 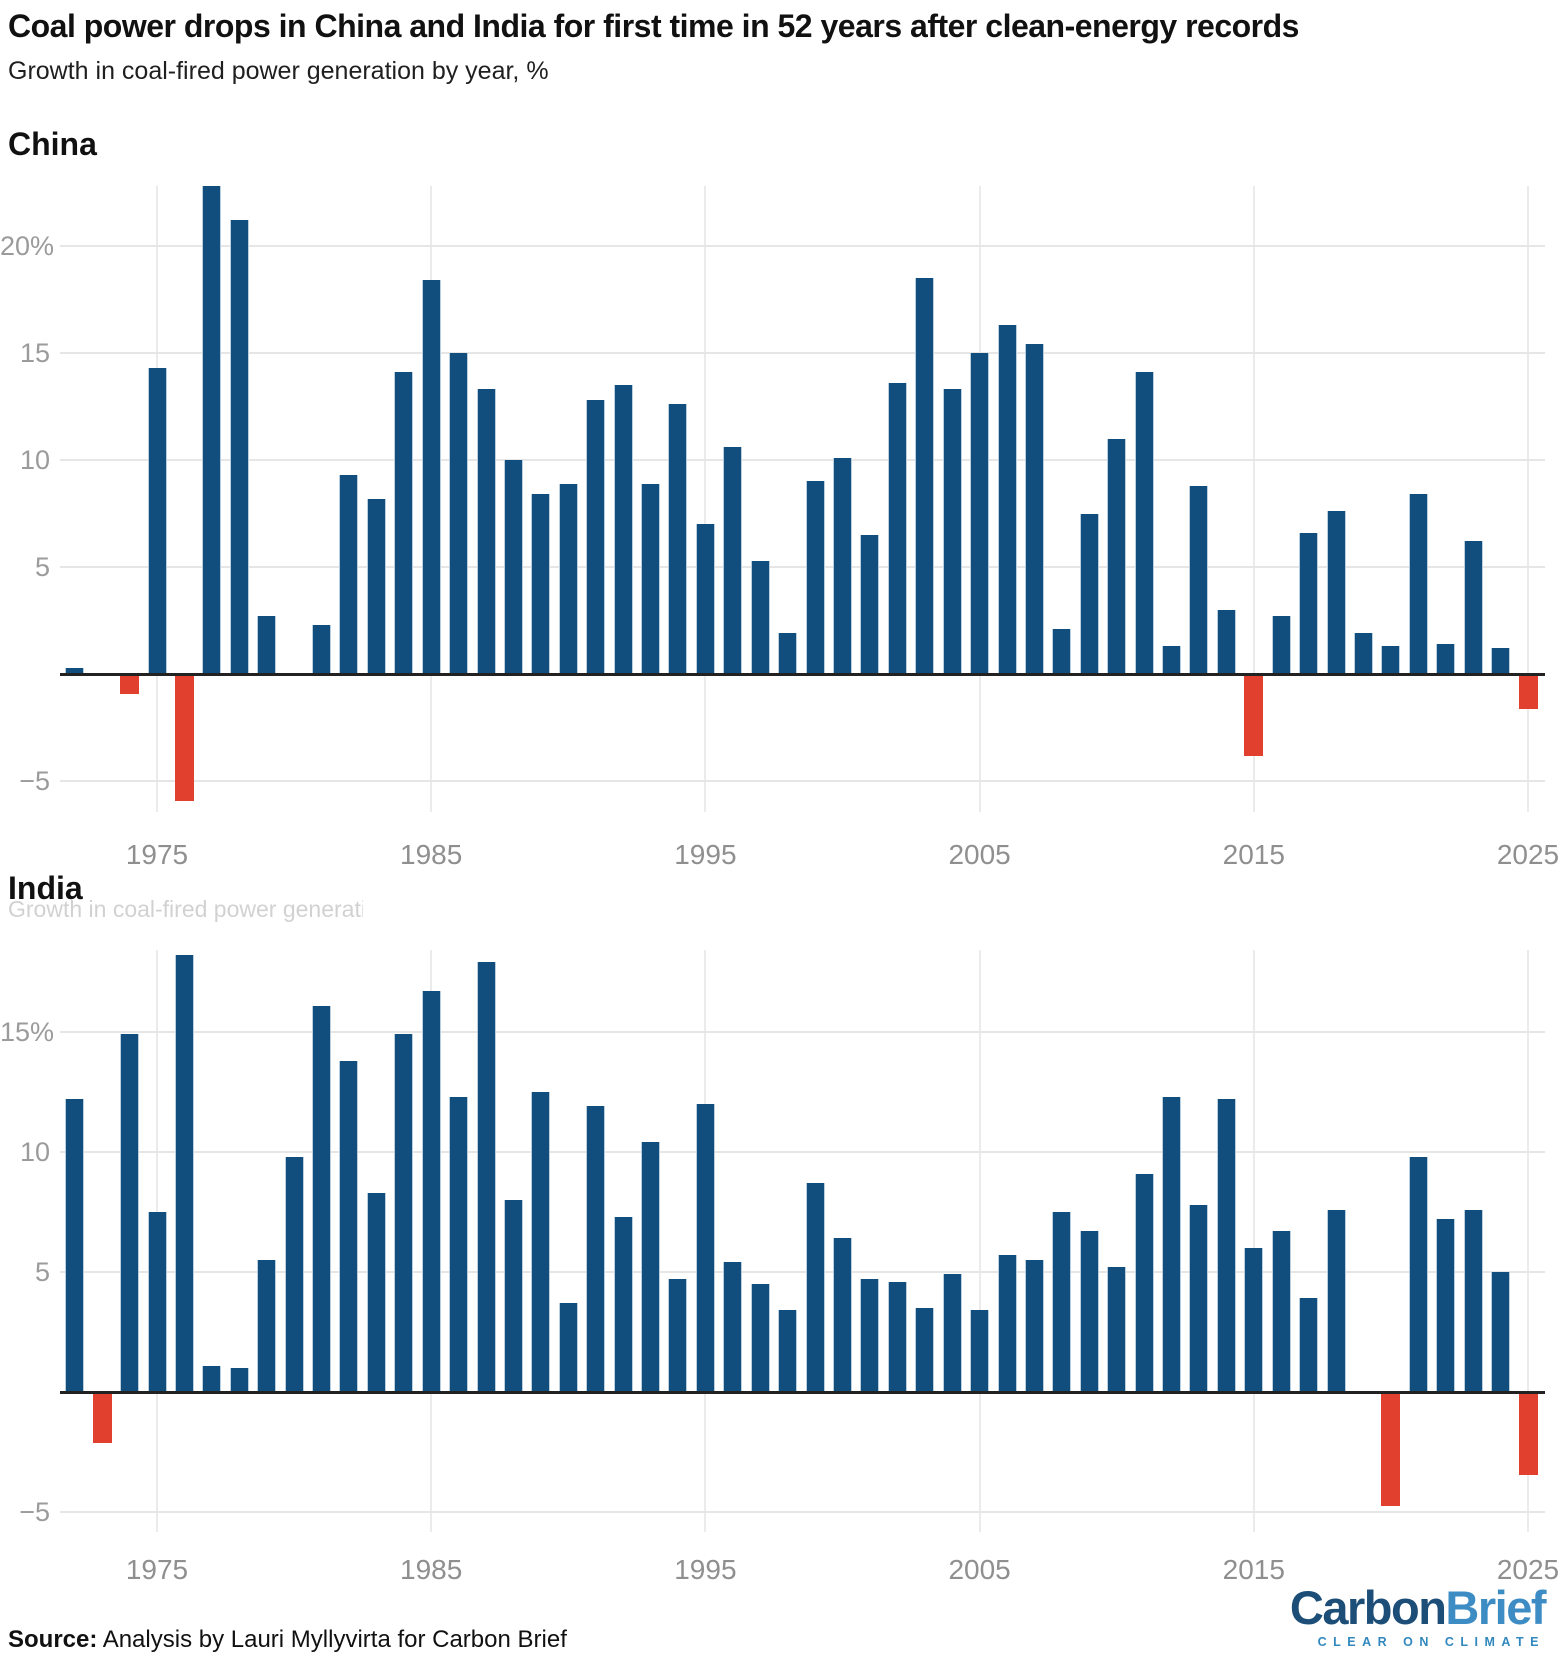 I want to click on bar-china-2016, so click(x=1281, y=645).